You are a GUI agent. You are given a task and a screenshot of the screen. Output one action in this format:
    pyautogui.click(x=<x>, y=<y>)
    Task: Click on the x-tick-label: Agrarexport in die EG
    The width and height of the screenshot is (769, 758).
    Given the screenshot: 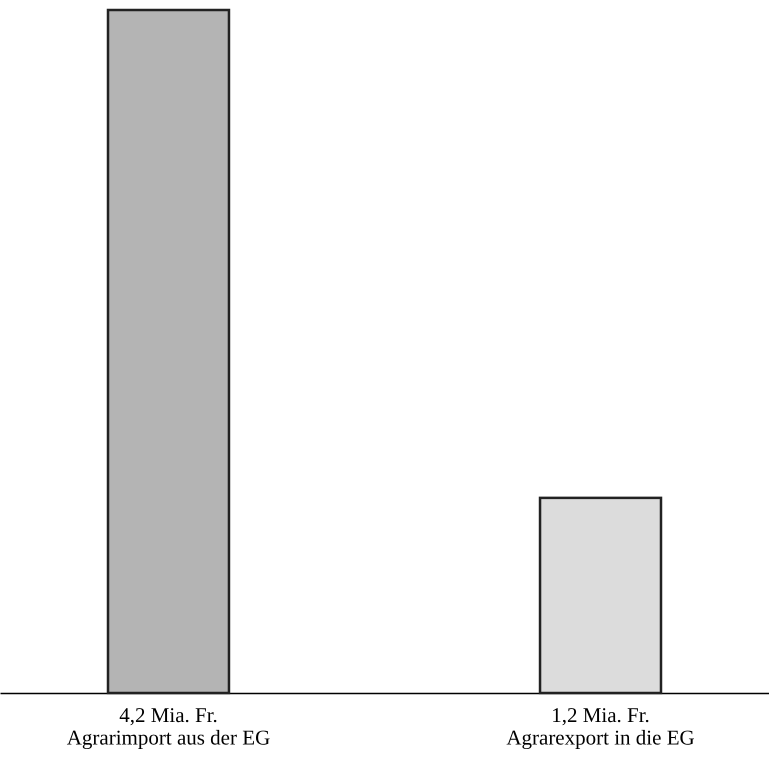 What is the action you would take?
    pyautogui.click(x=600, y=738)
    